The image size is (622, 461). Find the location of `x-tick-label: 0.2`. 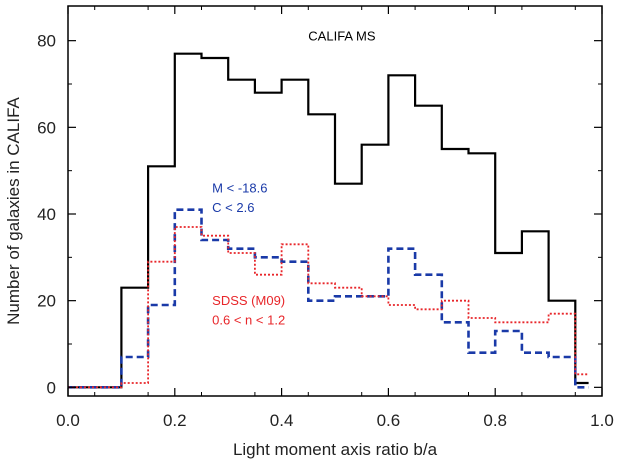

x-tick-label: 0.2 is located at coordinates (175, 420).